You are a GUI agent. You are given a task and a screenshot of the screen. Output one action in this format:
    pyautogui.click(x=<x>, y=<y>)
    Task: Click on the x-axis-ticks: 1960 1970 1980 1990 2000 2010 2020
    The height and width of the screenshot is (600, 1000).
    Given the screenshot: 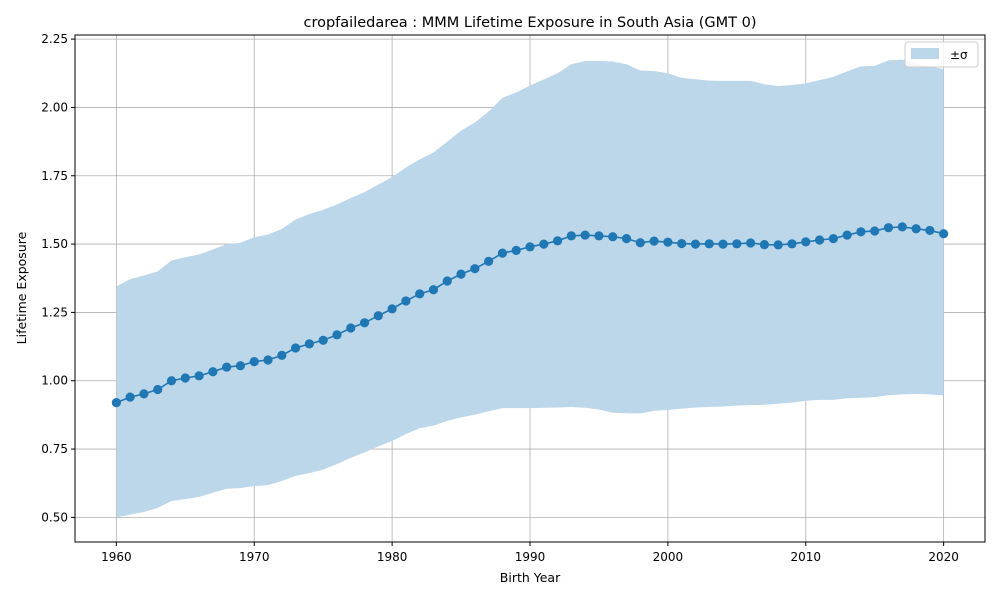 What is the action you would take?
    pyautogui.click(x=530, y=553)
    